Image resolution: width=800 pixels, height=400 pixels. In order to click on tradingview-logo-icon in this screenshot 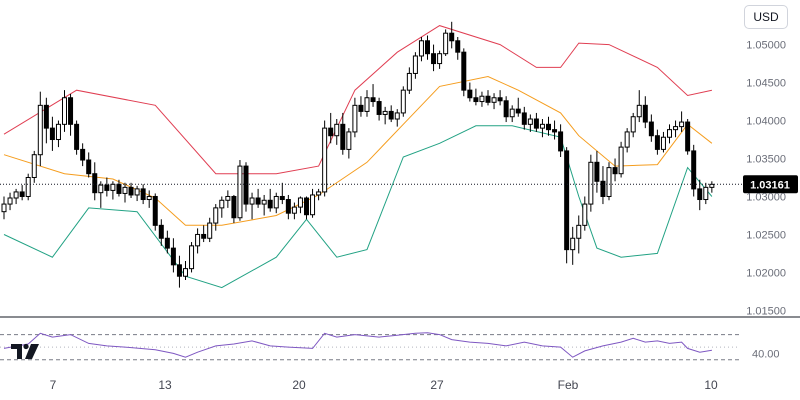, I will do `click(27, 351)`.